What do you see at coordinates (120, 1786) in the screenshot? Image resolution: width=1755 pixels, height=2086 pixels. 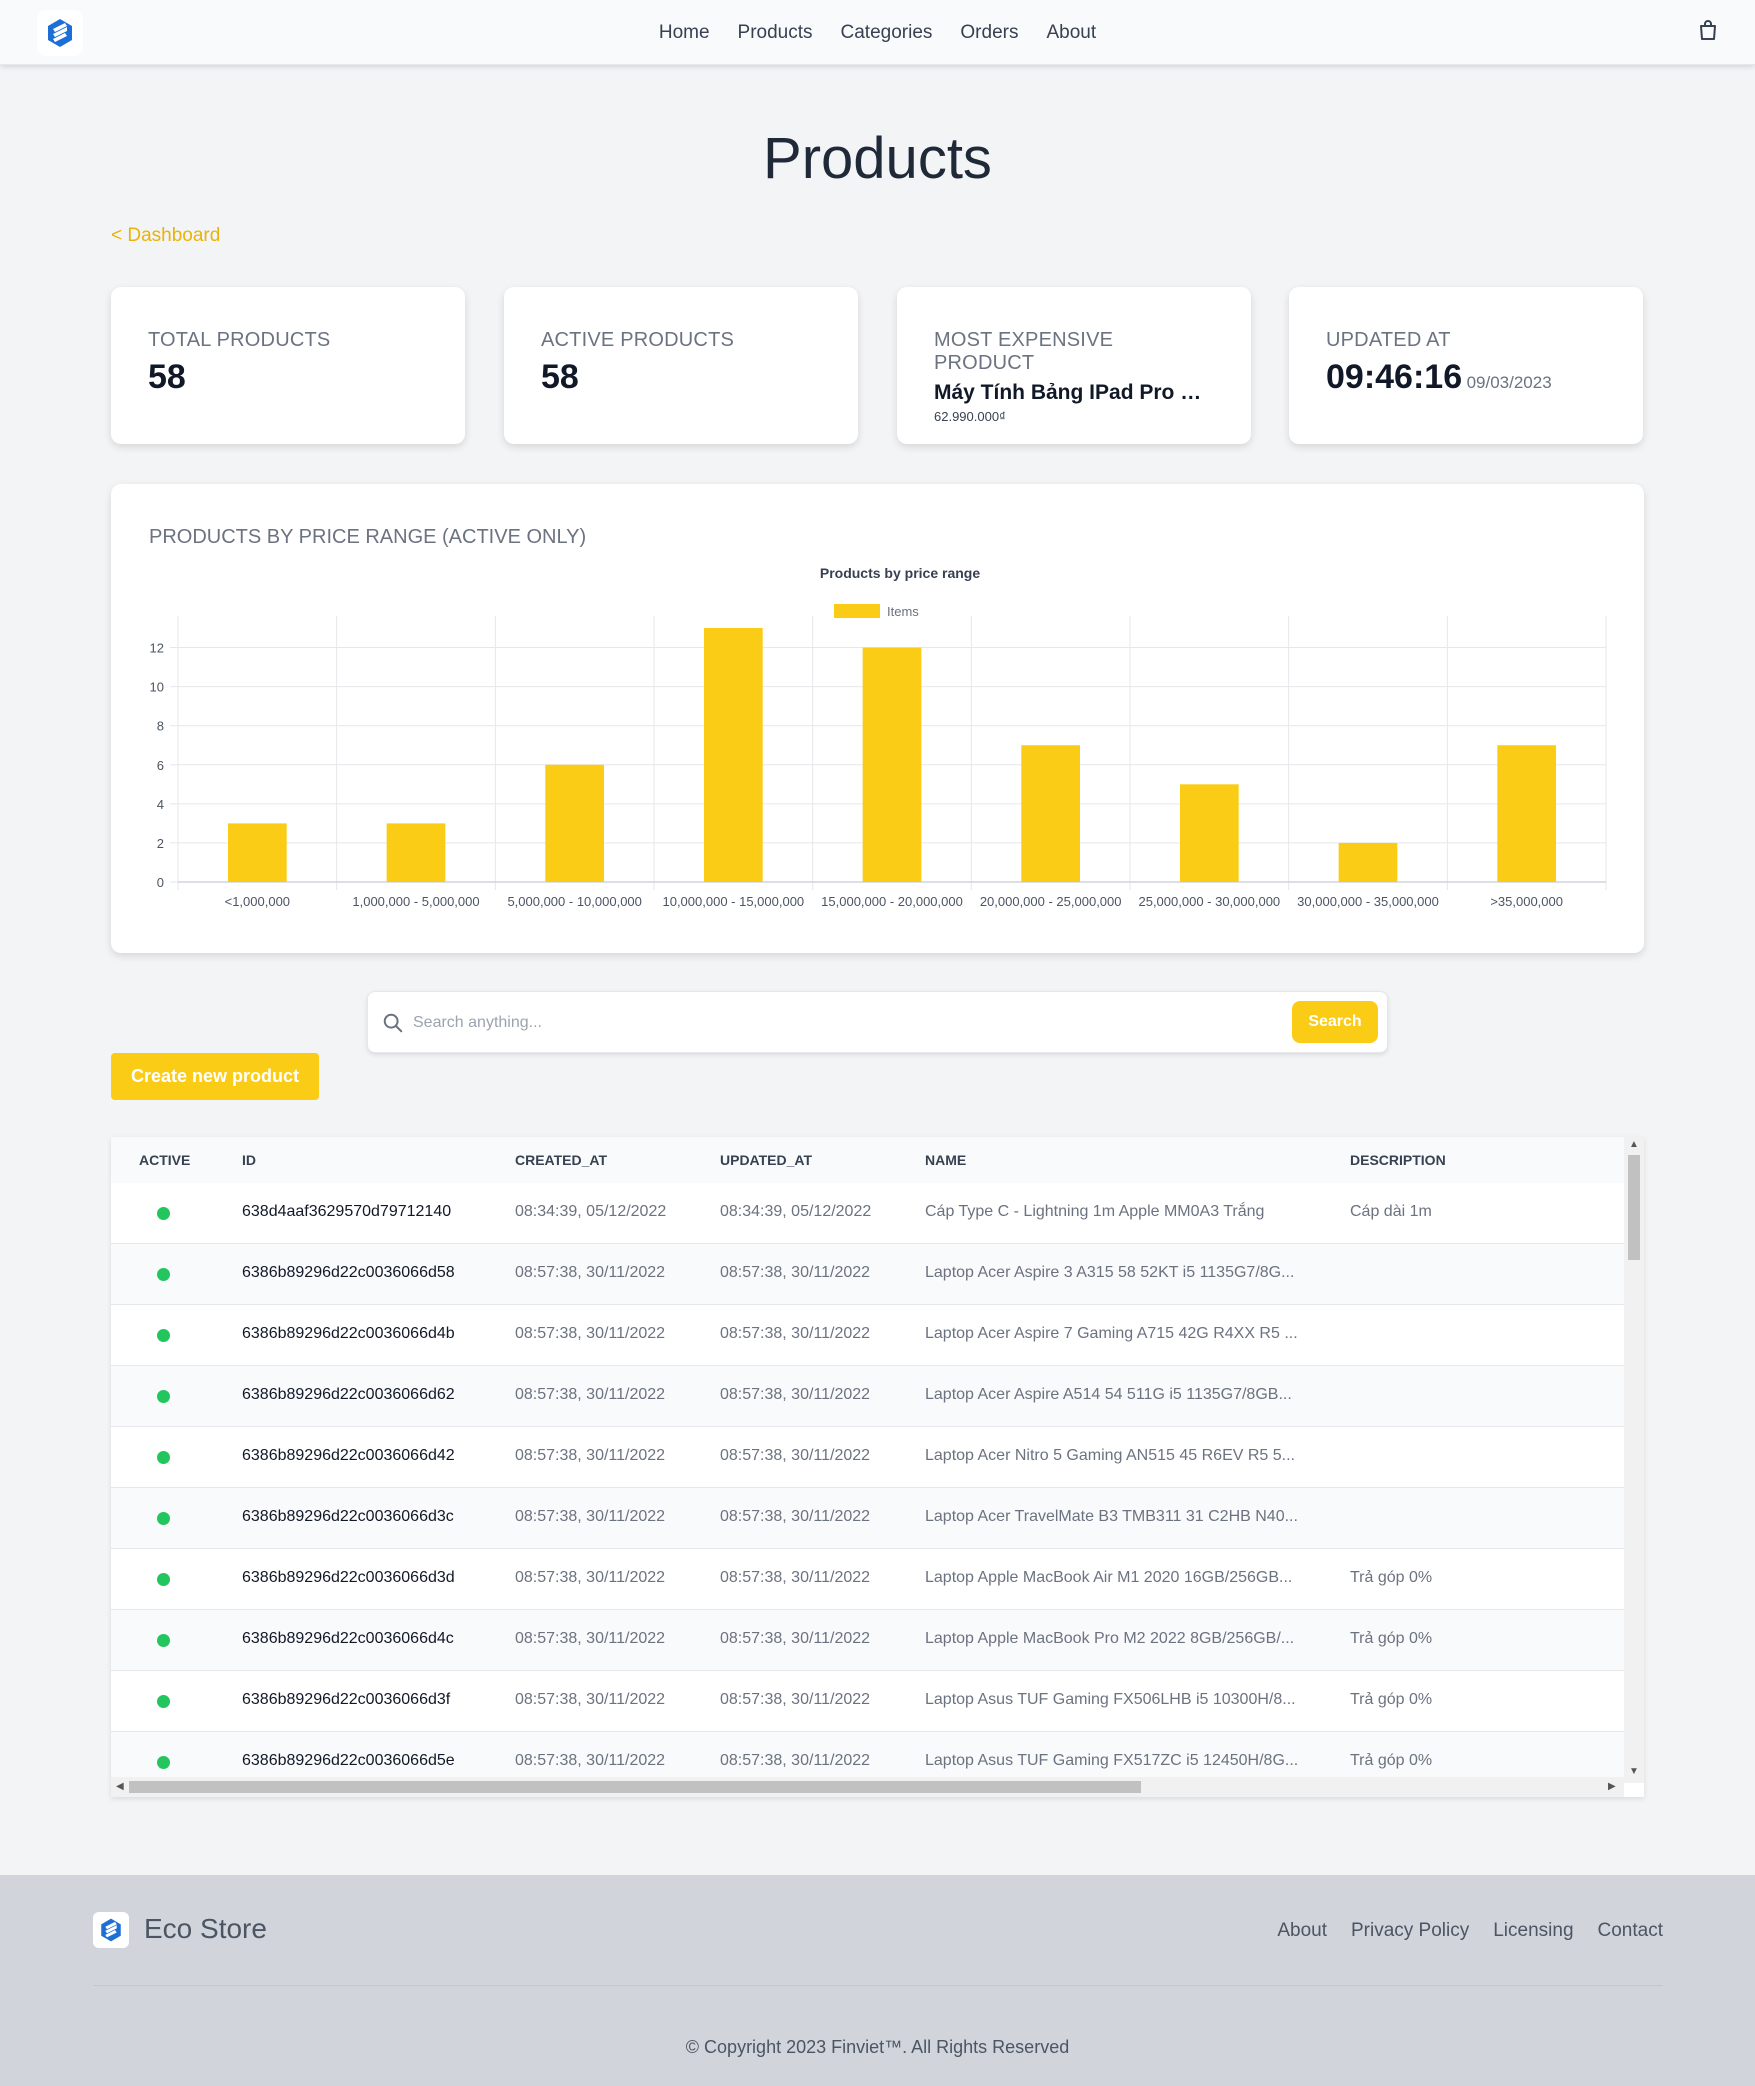 I see `scroll-left-arrow-icon: ◀` at bounding box center [120, 1786].